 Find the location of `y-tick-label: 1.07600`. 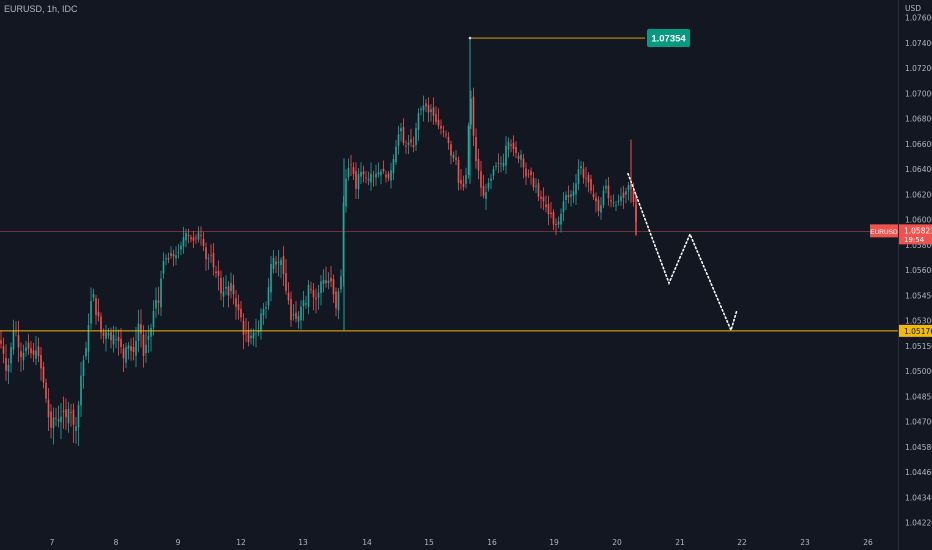

y-tick-label: 1.07600 is located at coordinates (918, 18).